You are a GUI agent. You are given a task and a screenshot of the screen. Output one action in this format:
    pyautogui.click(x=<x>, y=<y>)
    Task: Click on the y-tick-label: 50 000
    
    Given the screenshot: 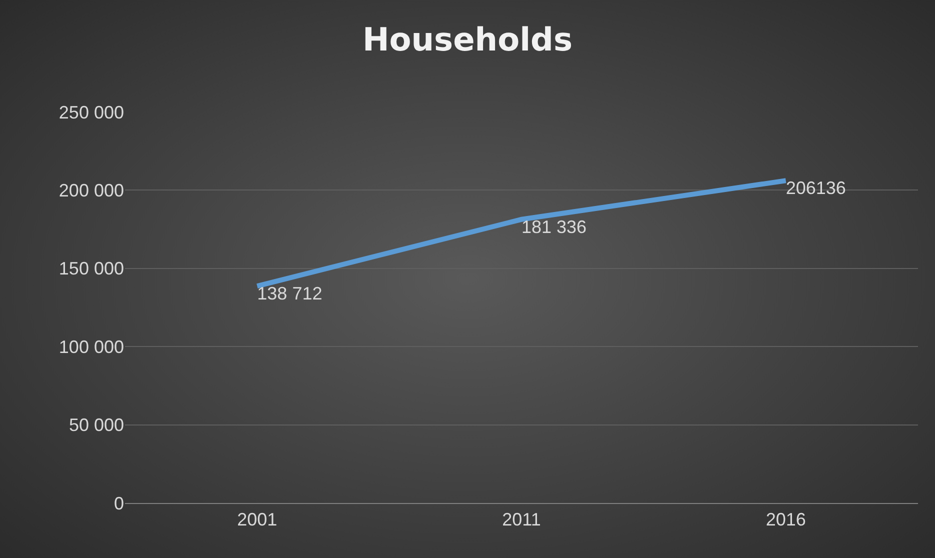 What is the action you would take?
    pyautogui.click(x=96, y=425)
    